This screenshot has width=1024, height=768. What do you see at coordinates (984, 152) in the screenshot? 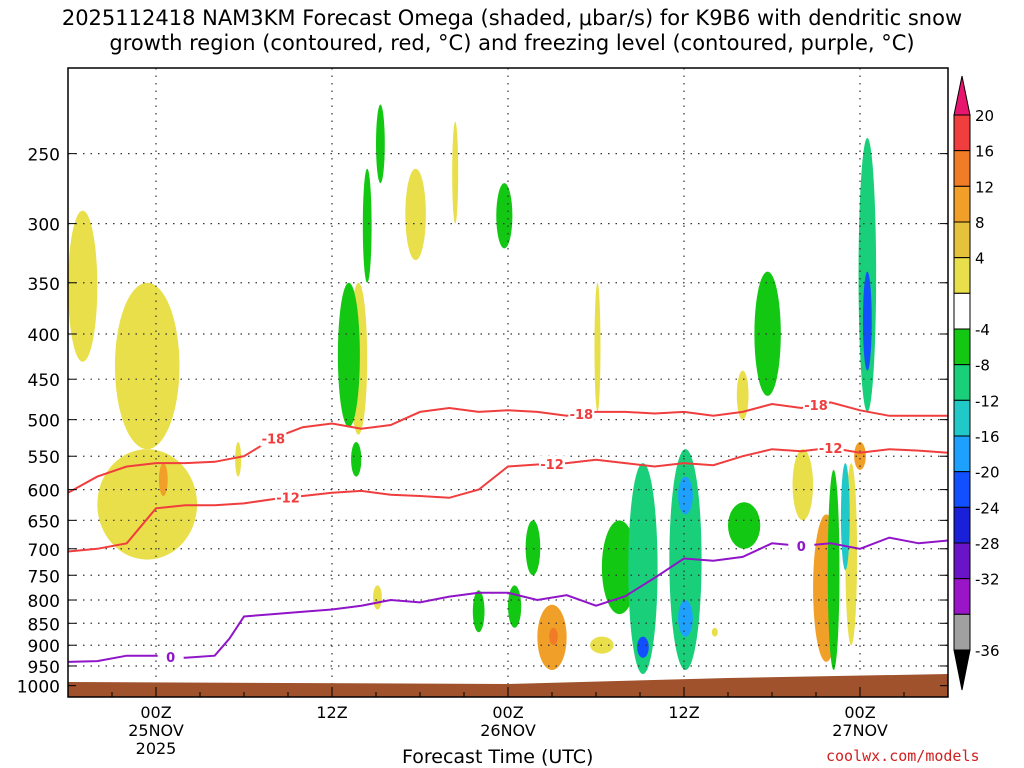
I see `colorbar-label: 16` at bounding box center [984, 152].